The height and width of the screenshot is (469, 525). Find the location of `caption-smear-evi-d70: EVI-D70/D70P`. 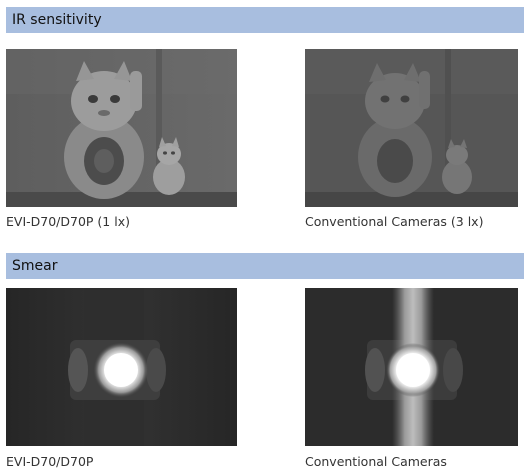

caption-smear-evi-d70: EVI-D70/D70P is located at coordinates (50, 461).